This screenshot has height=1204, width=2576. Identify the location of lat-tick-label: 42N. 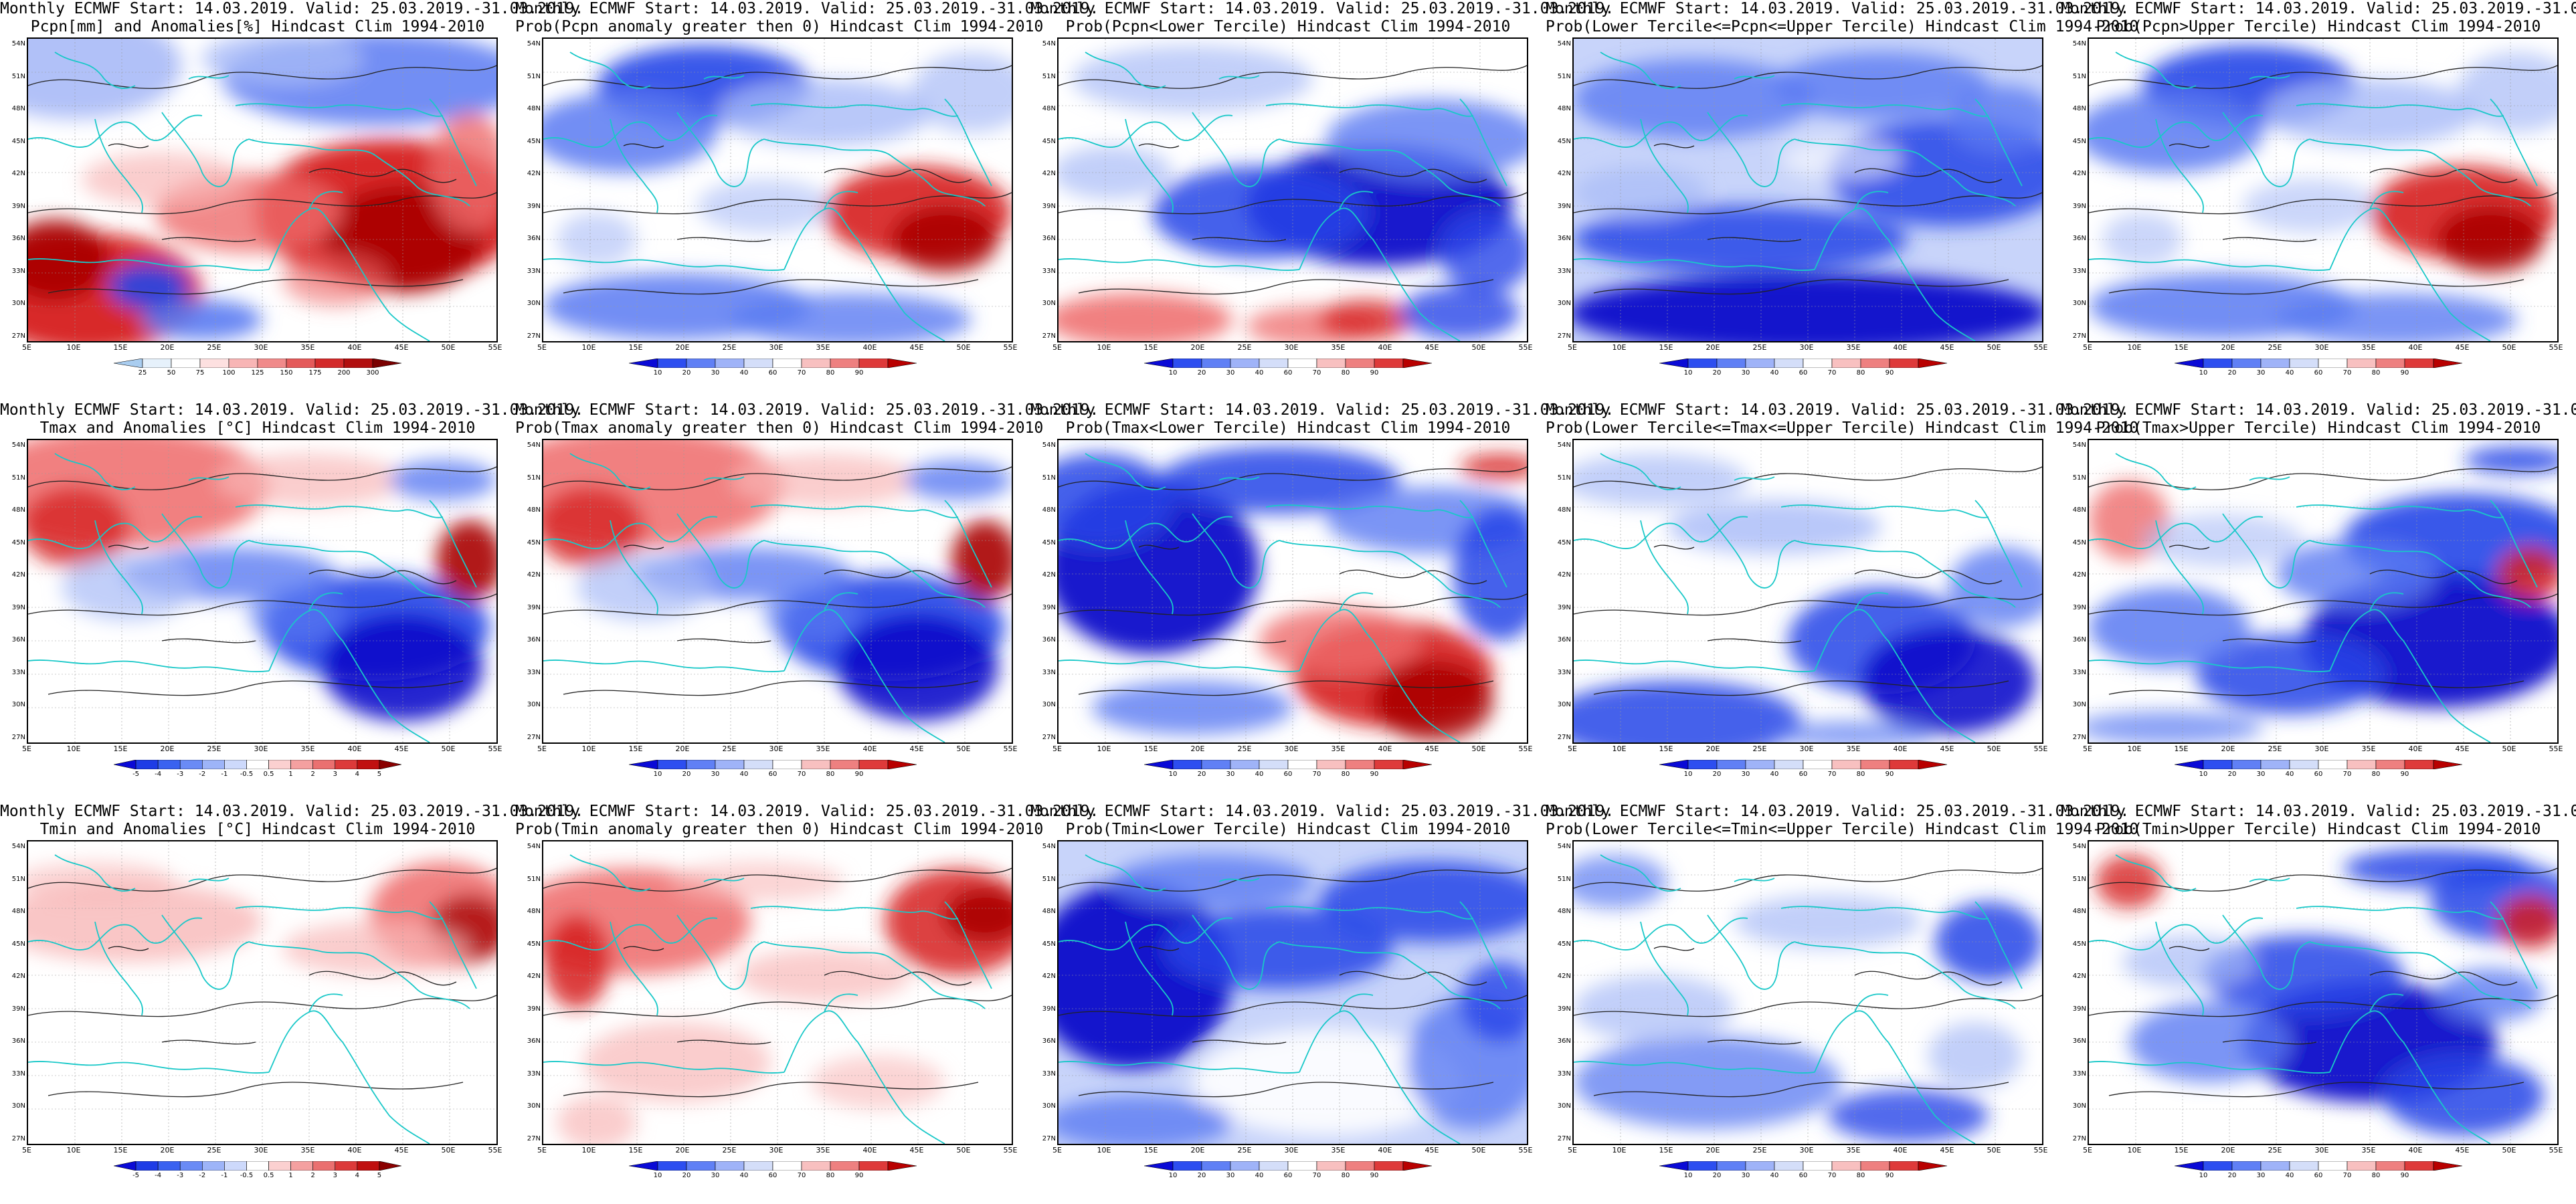
(534, 575).